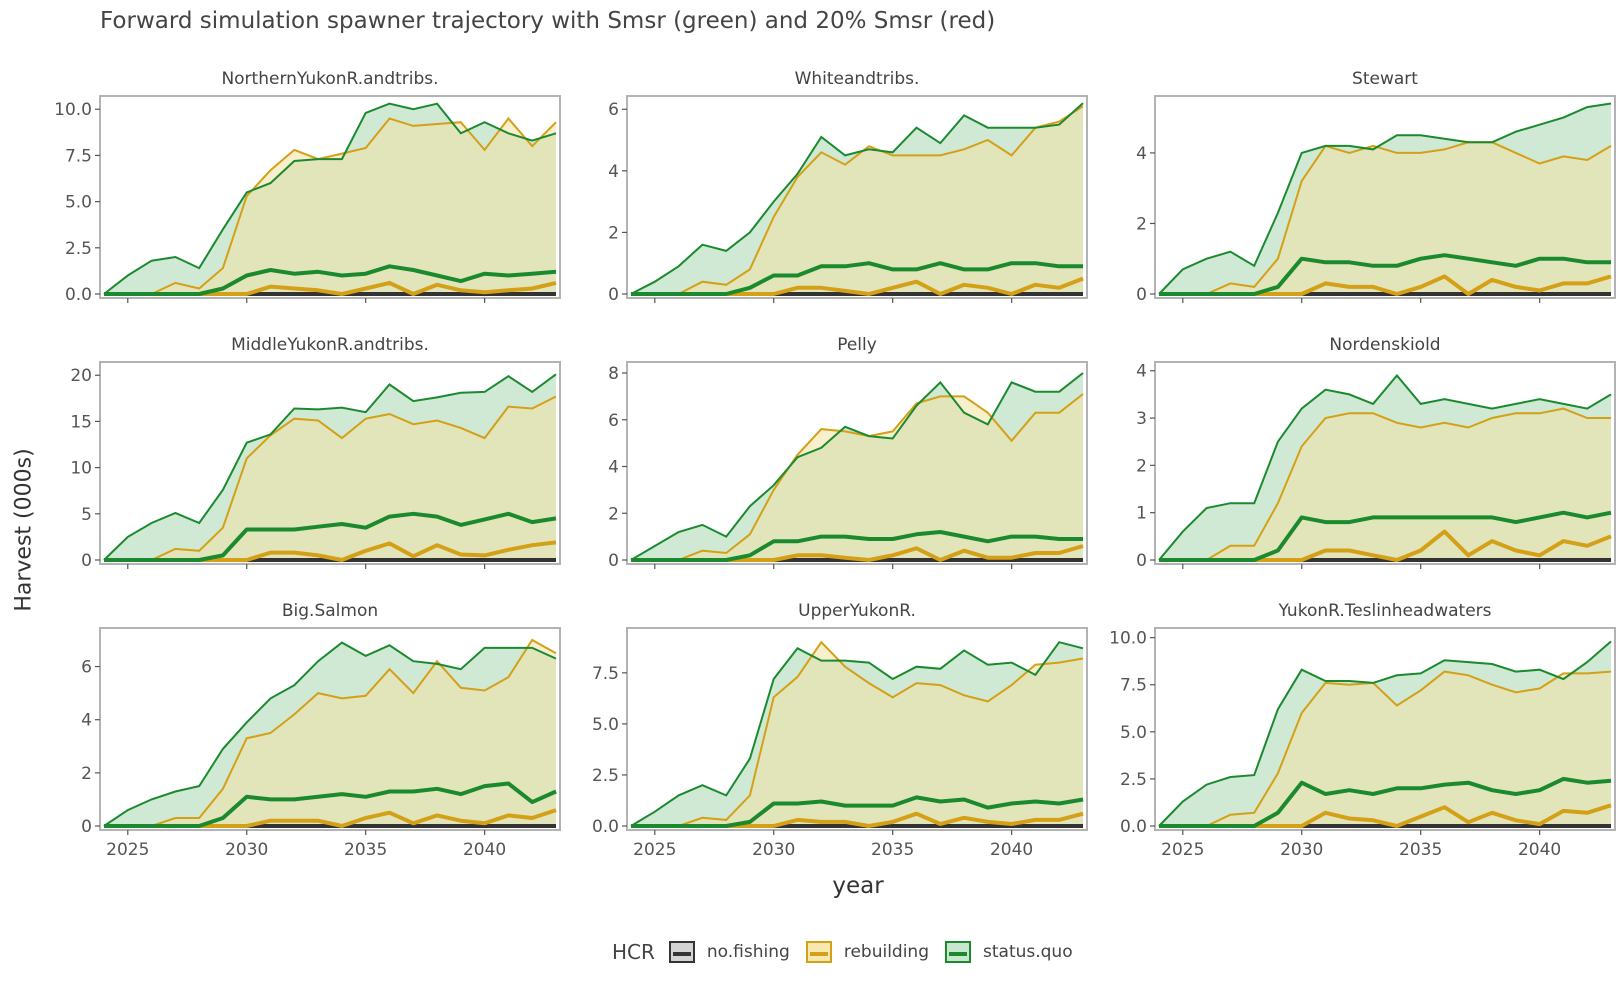  I want to click on legend: HCR no.fishing rebuilding status.quo, so click(850, 952).